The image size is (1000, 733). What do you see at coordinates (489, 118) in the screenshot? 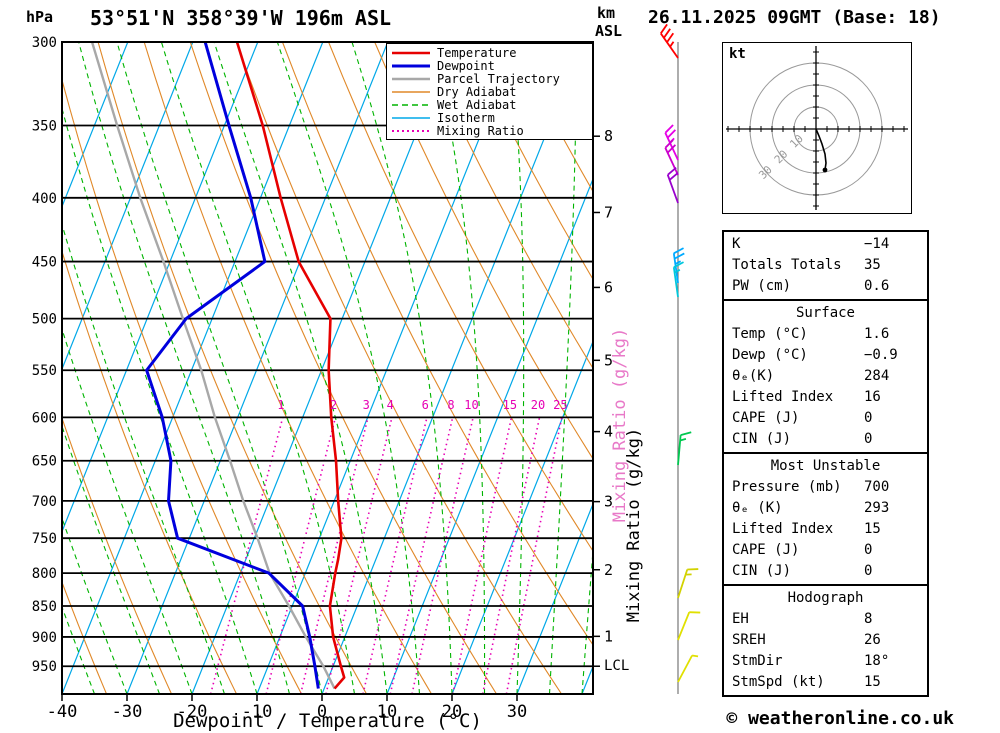
I see `legend-item: Isotherm` at bounding box center [489, 118].